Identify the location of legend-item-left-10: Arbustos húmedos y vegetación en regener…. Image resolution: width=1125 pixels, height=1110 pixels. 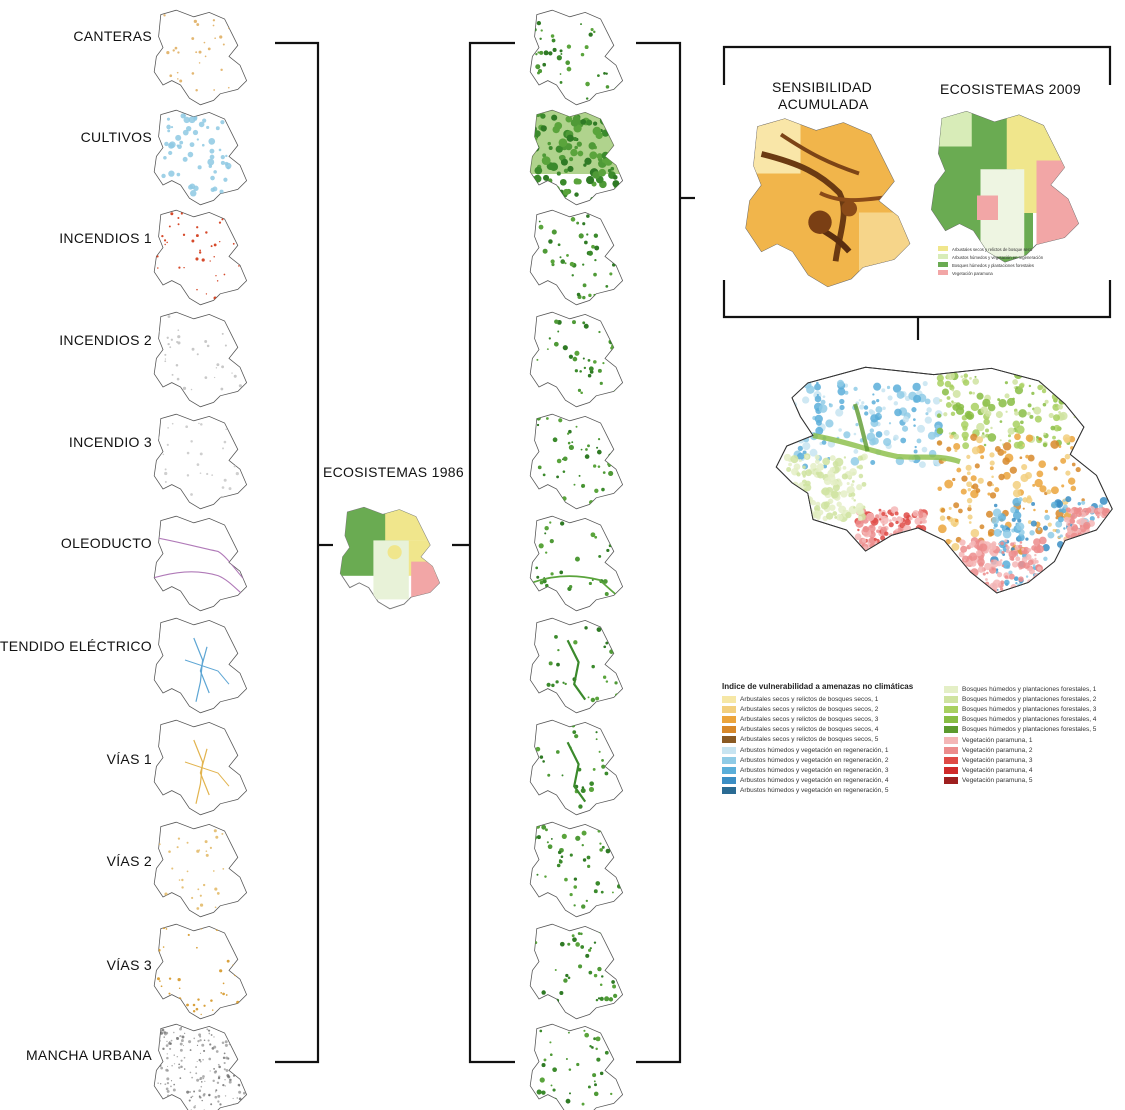
(805, 791).